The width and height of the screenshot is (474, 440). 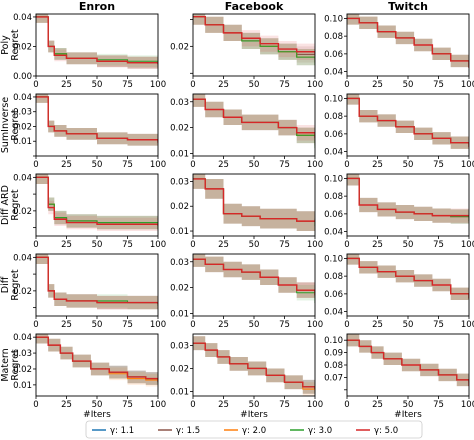 I want to click on subplot-facebook-suminverse: 0 25 50 75 100 0.01 0.02 0.03, so click(x=246, y=131).